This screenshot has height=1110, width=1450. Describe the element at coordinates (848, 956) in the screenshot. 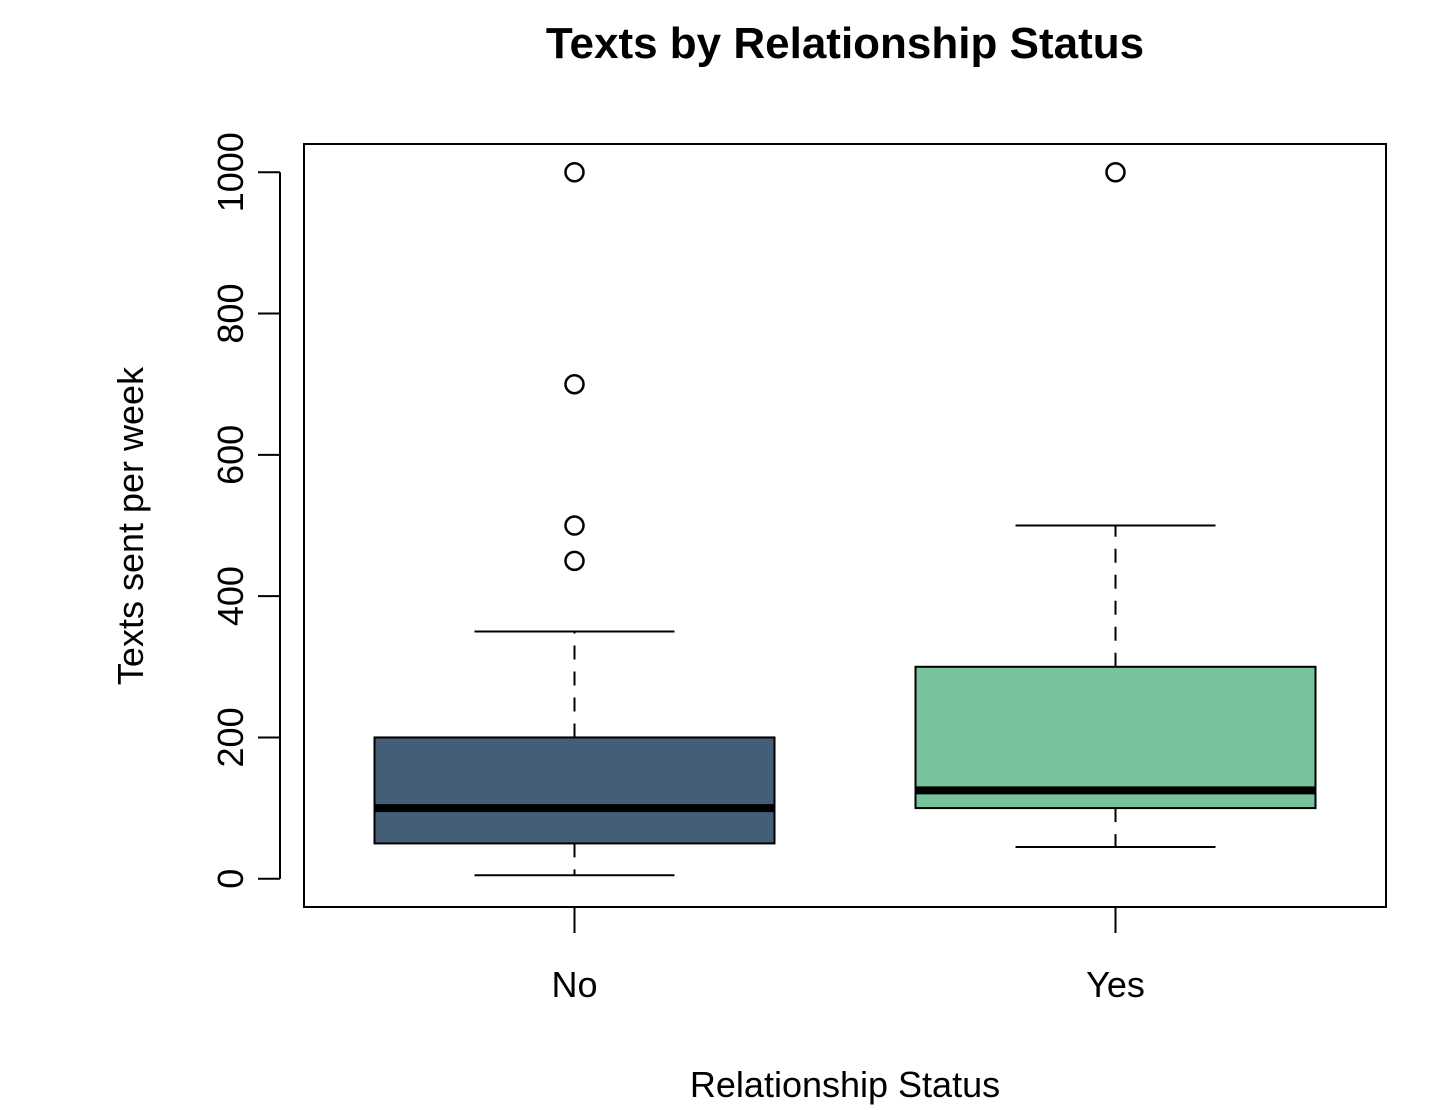

I see `x-axis: No Yes` at that location.